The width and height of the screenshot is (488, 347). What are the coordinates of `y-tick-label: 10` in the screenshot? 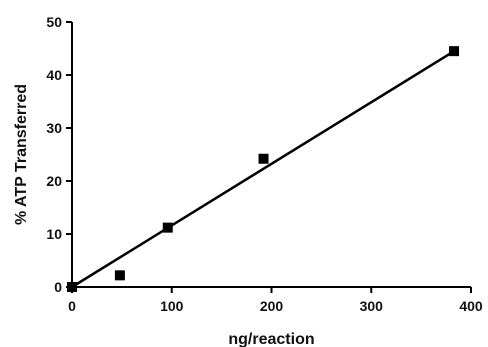 It's located at (54, 234).